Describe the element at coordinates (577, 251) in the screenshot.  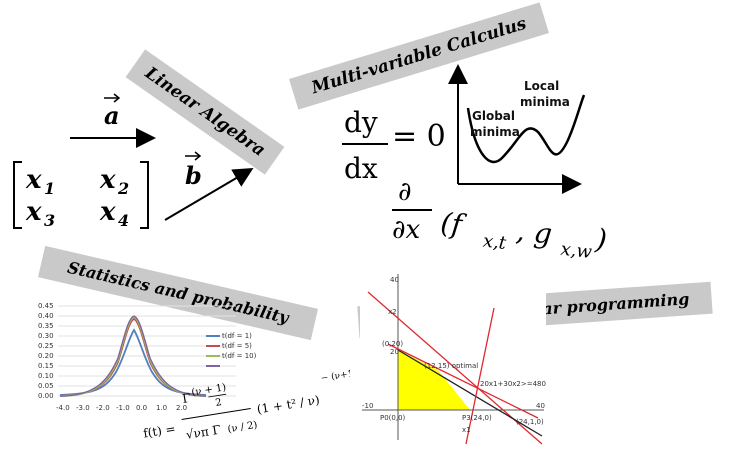
I see `function-g-sub: x,w` at that location.